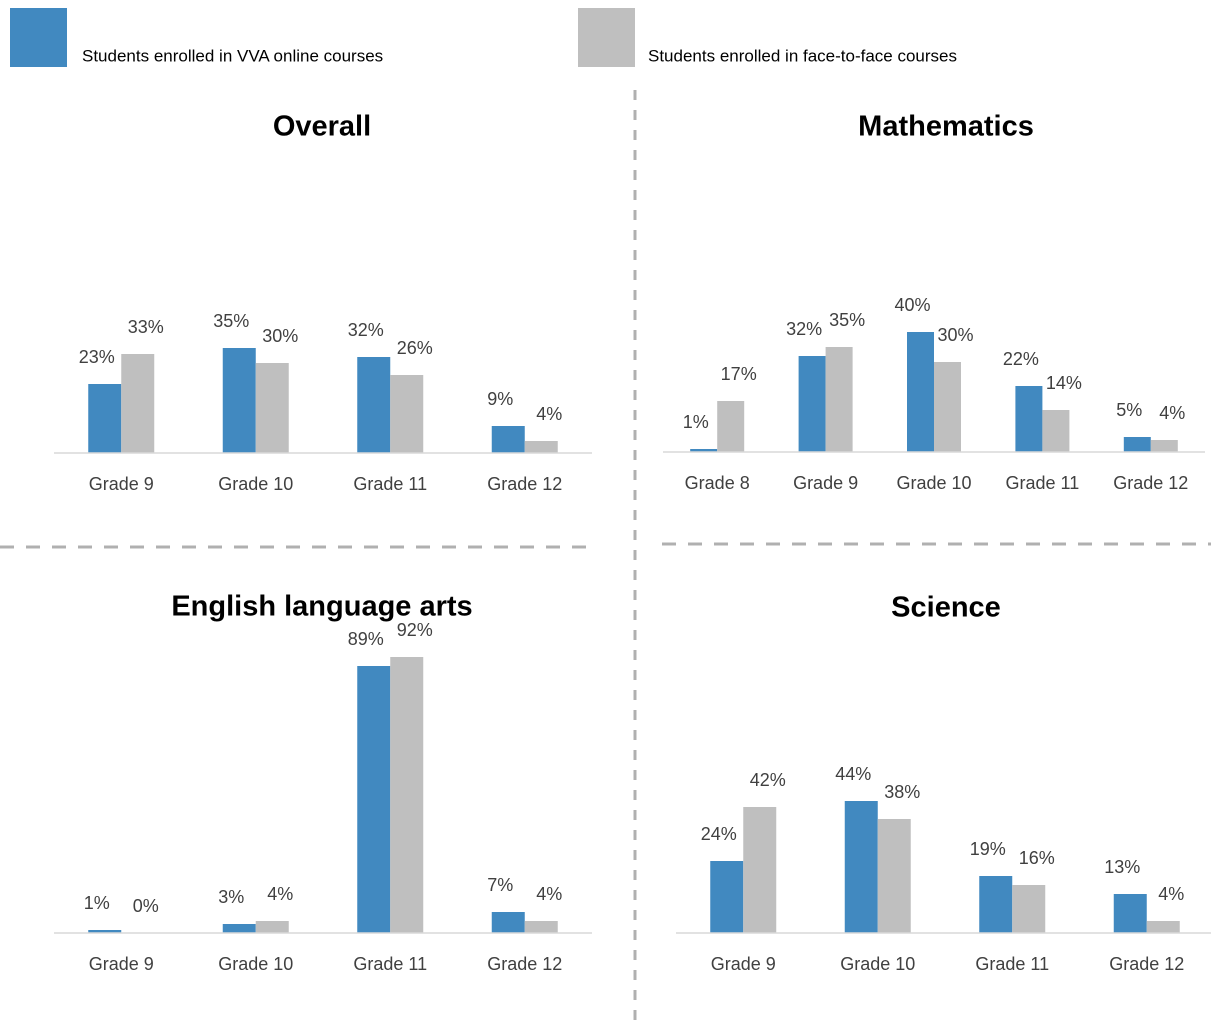 The height and width of the screenshot is (1021, 1211). I want to click on value-label: 16%, so click(1037, 858).